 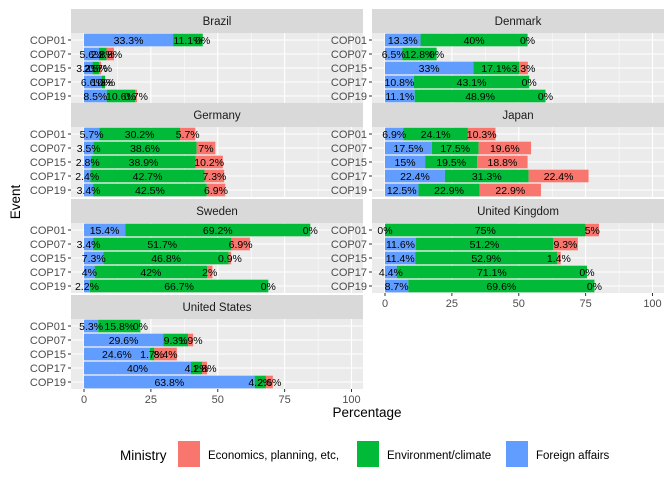 I want to click on data-label: 3.5%, so click(x=89, y=149).